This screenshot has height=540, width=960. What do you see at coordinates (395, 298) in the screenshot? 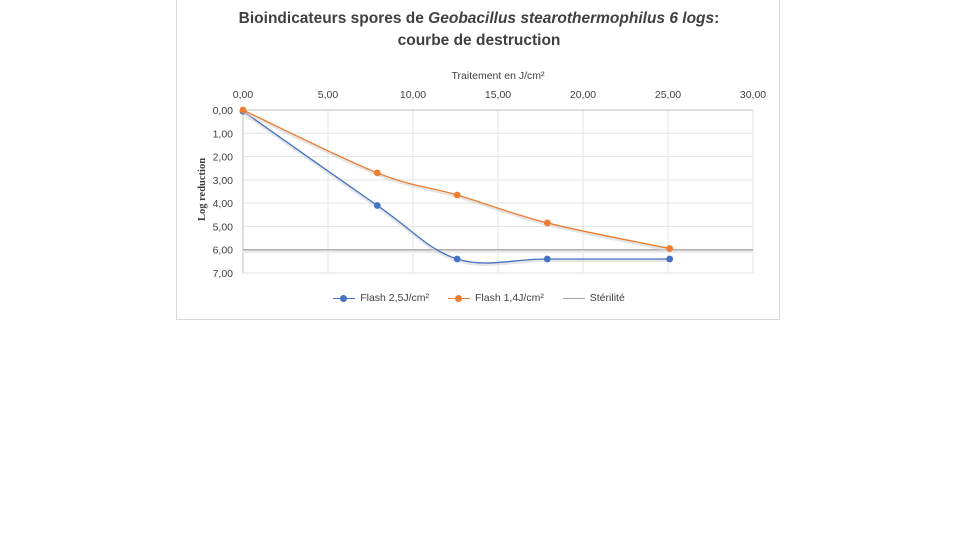
I see `legend-label-flash-2-5: Flash 2,5J/cm²` at bounding box center [395, 298].